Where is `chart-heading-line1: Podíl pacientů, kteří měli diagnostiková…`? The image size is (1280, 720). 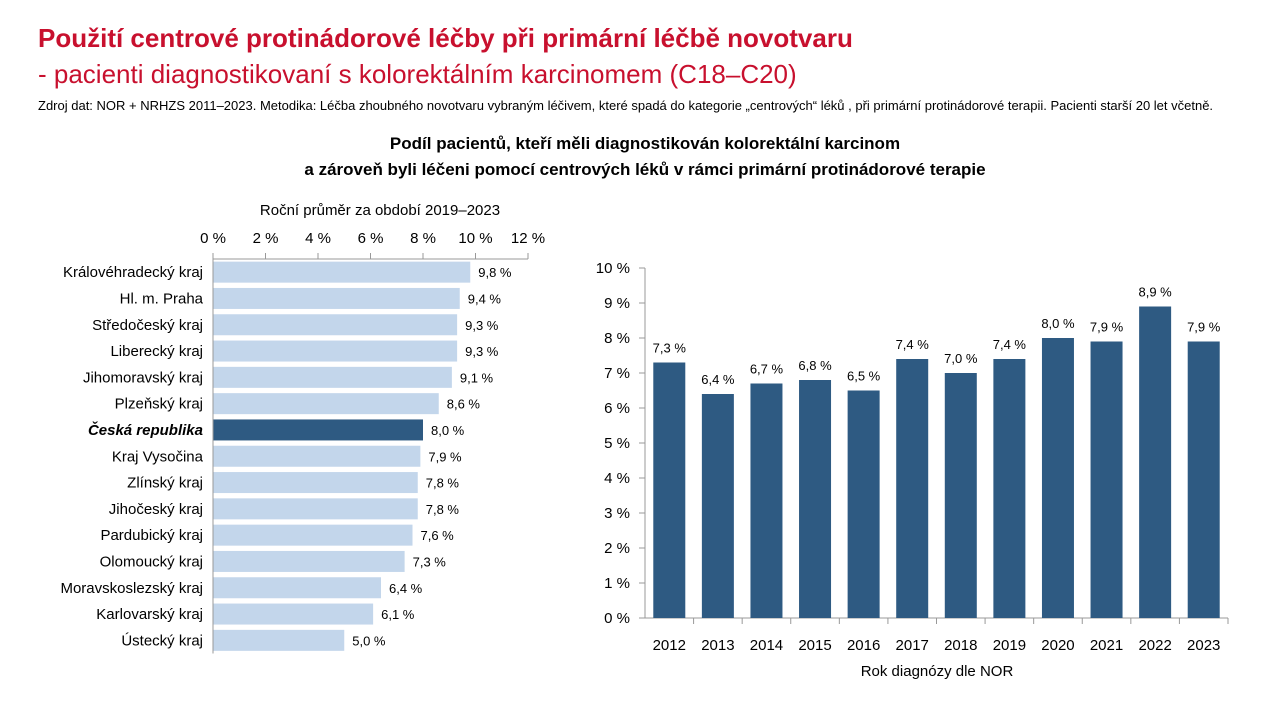 chart-heading-line1: Podíl pacientů, kteří měli diagnostiková… is located at coordinates (645, 143).